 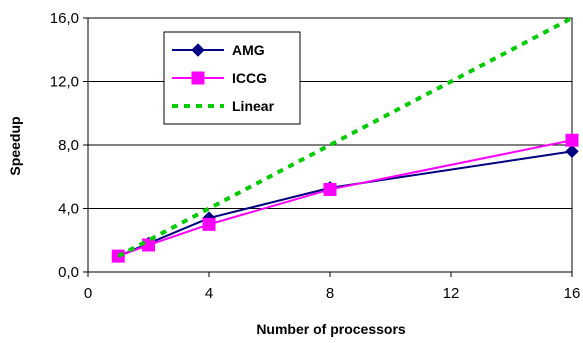 What do you see at coordinates (64, 18) in the screenshot?
I see `y-tick-label: 16,0` at bounding box center [64, 18].